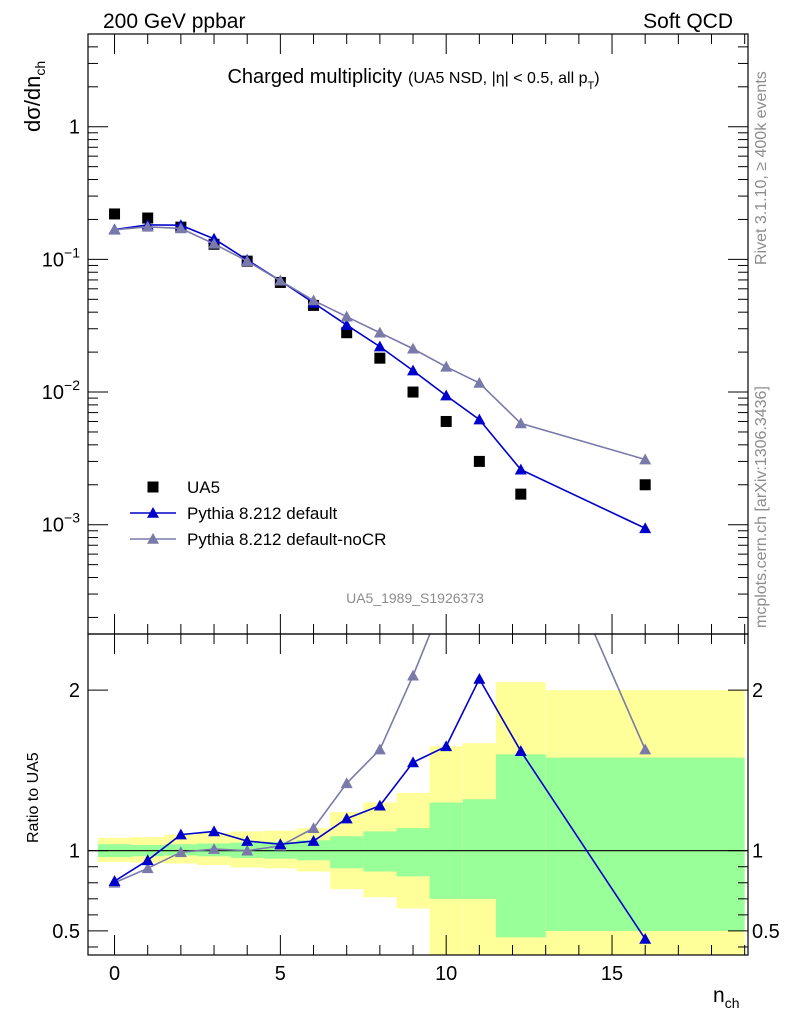 This screenshot has width=786, height=1024. Describe the element at coordinates (33, 797) in the screenshot. I see `ratio-y-axis-label: Ratio to UA5` at that location.